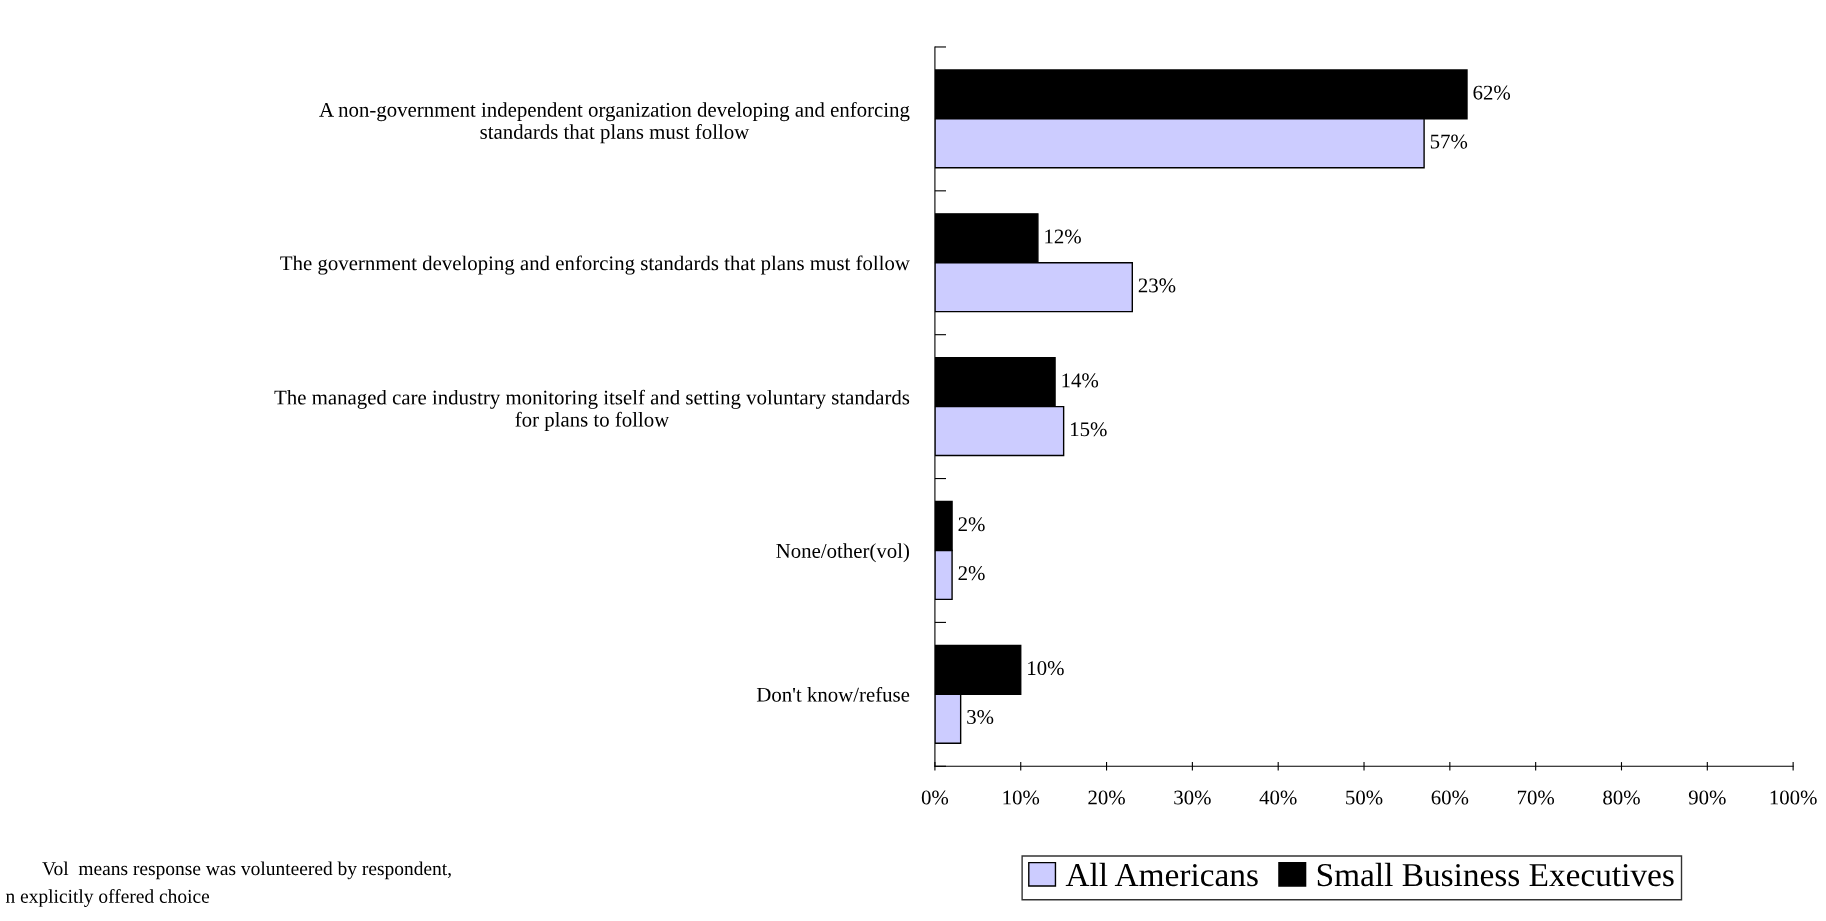  I want to click on legend-label: All Americans, so click(1161, 874).